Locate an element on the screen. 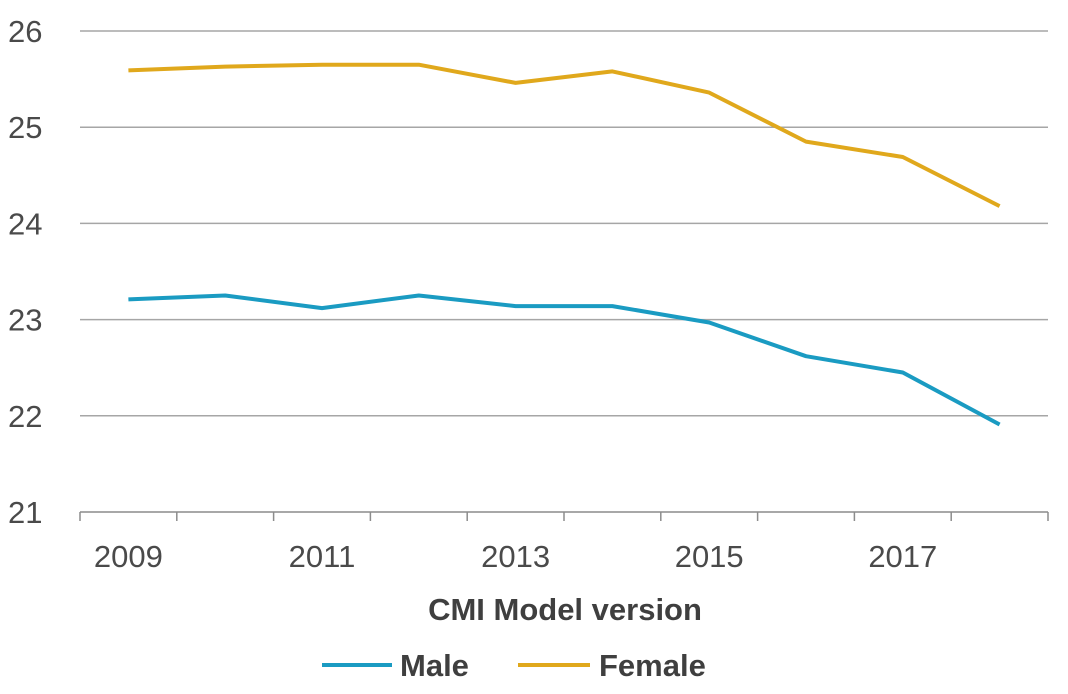  legend: Male Female is located at coordinates (514, 665).